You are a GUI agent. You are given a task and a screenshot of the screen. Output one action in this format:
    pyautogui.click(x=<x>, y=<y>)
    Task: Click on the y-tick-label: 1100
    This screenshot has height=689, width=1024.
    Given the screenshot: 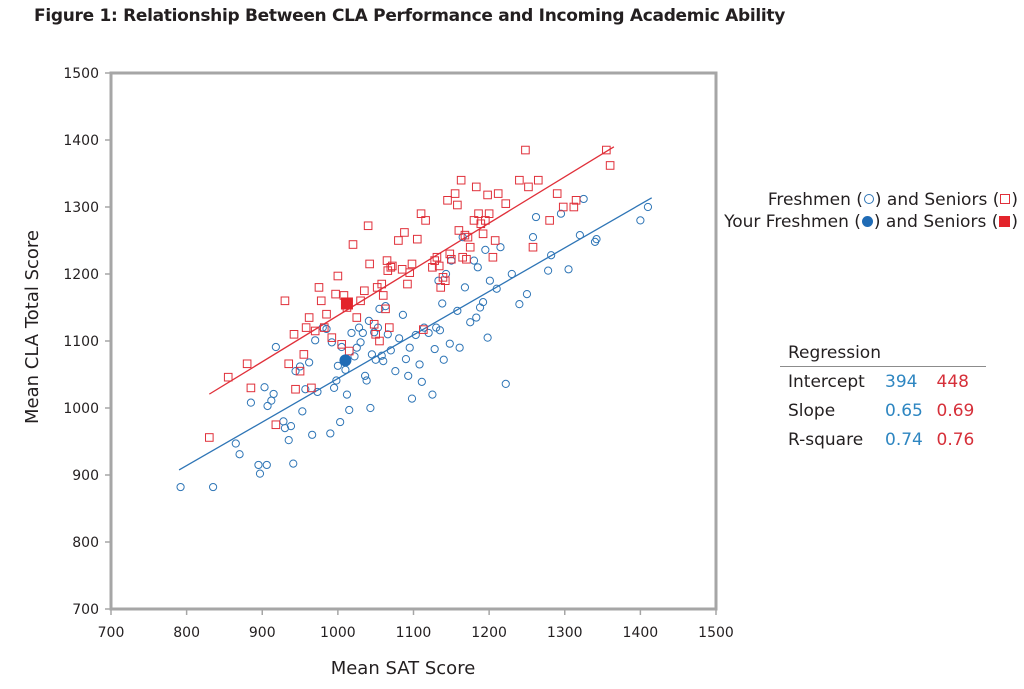 What is the action you would take?
    pyautogui.click(x=81, y=342)
    